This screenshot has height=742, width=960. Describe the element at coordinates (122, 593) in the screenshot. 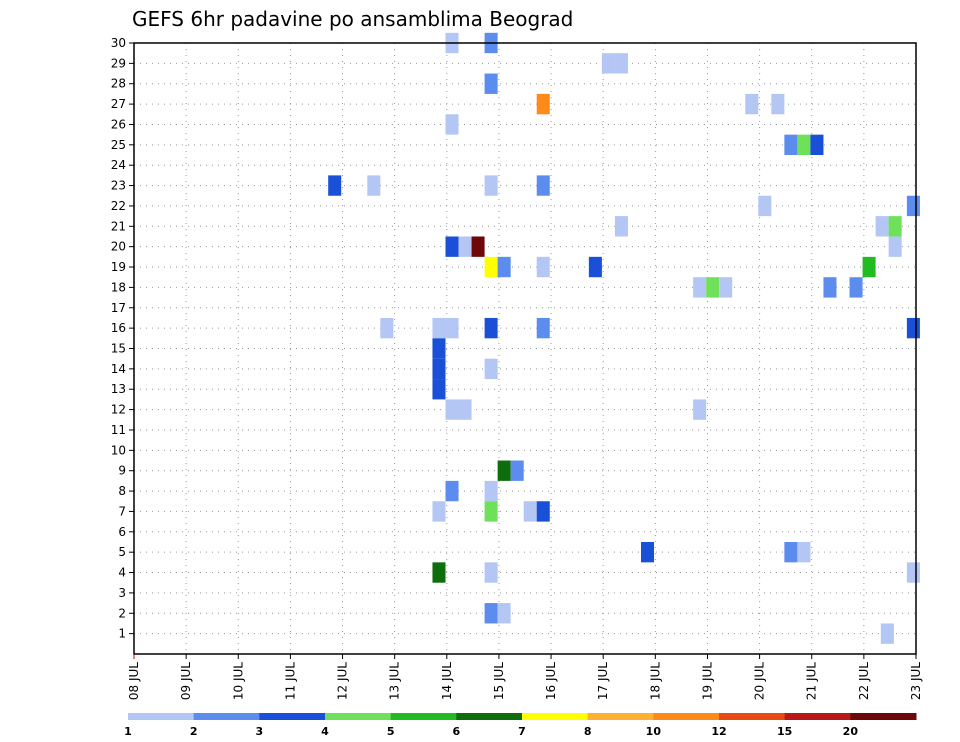

I see `y-tick-label: 3` at that location.